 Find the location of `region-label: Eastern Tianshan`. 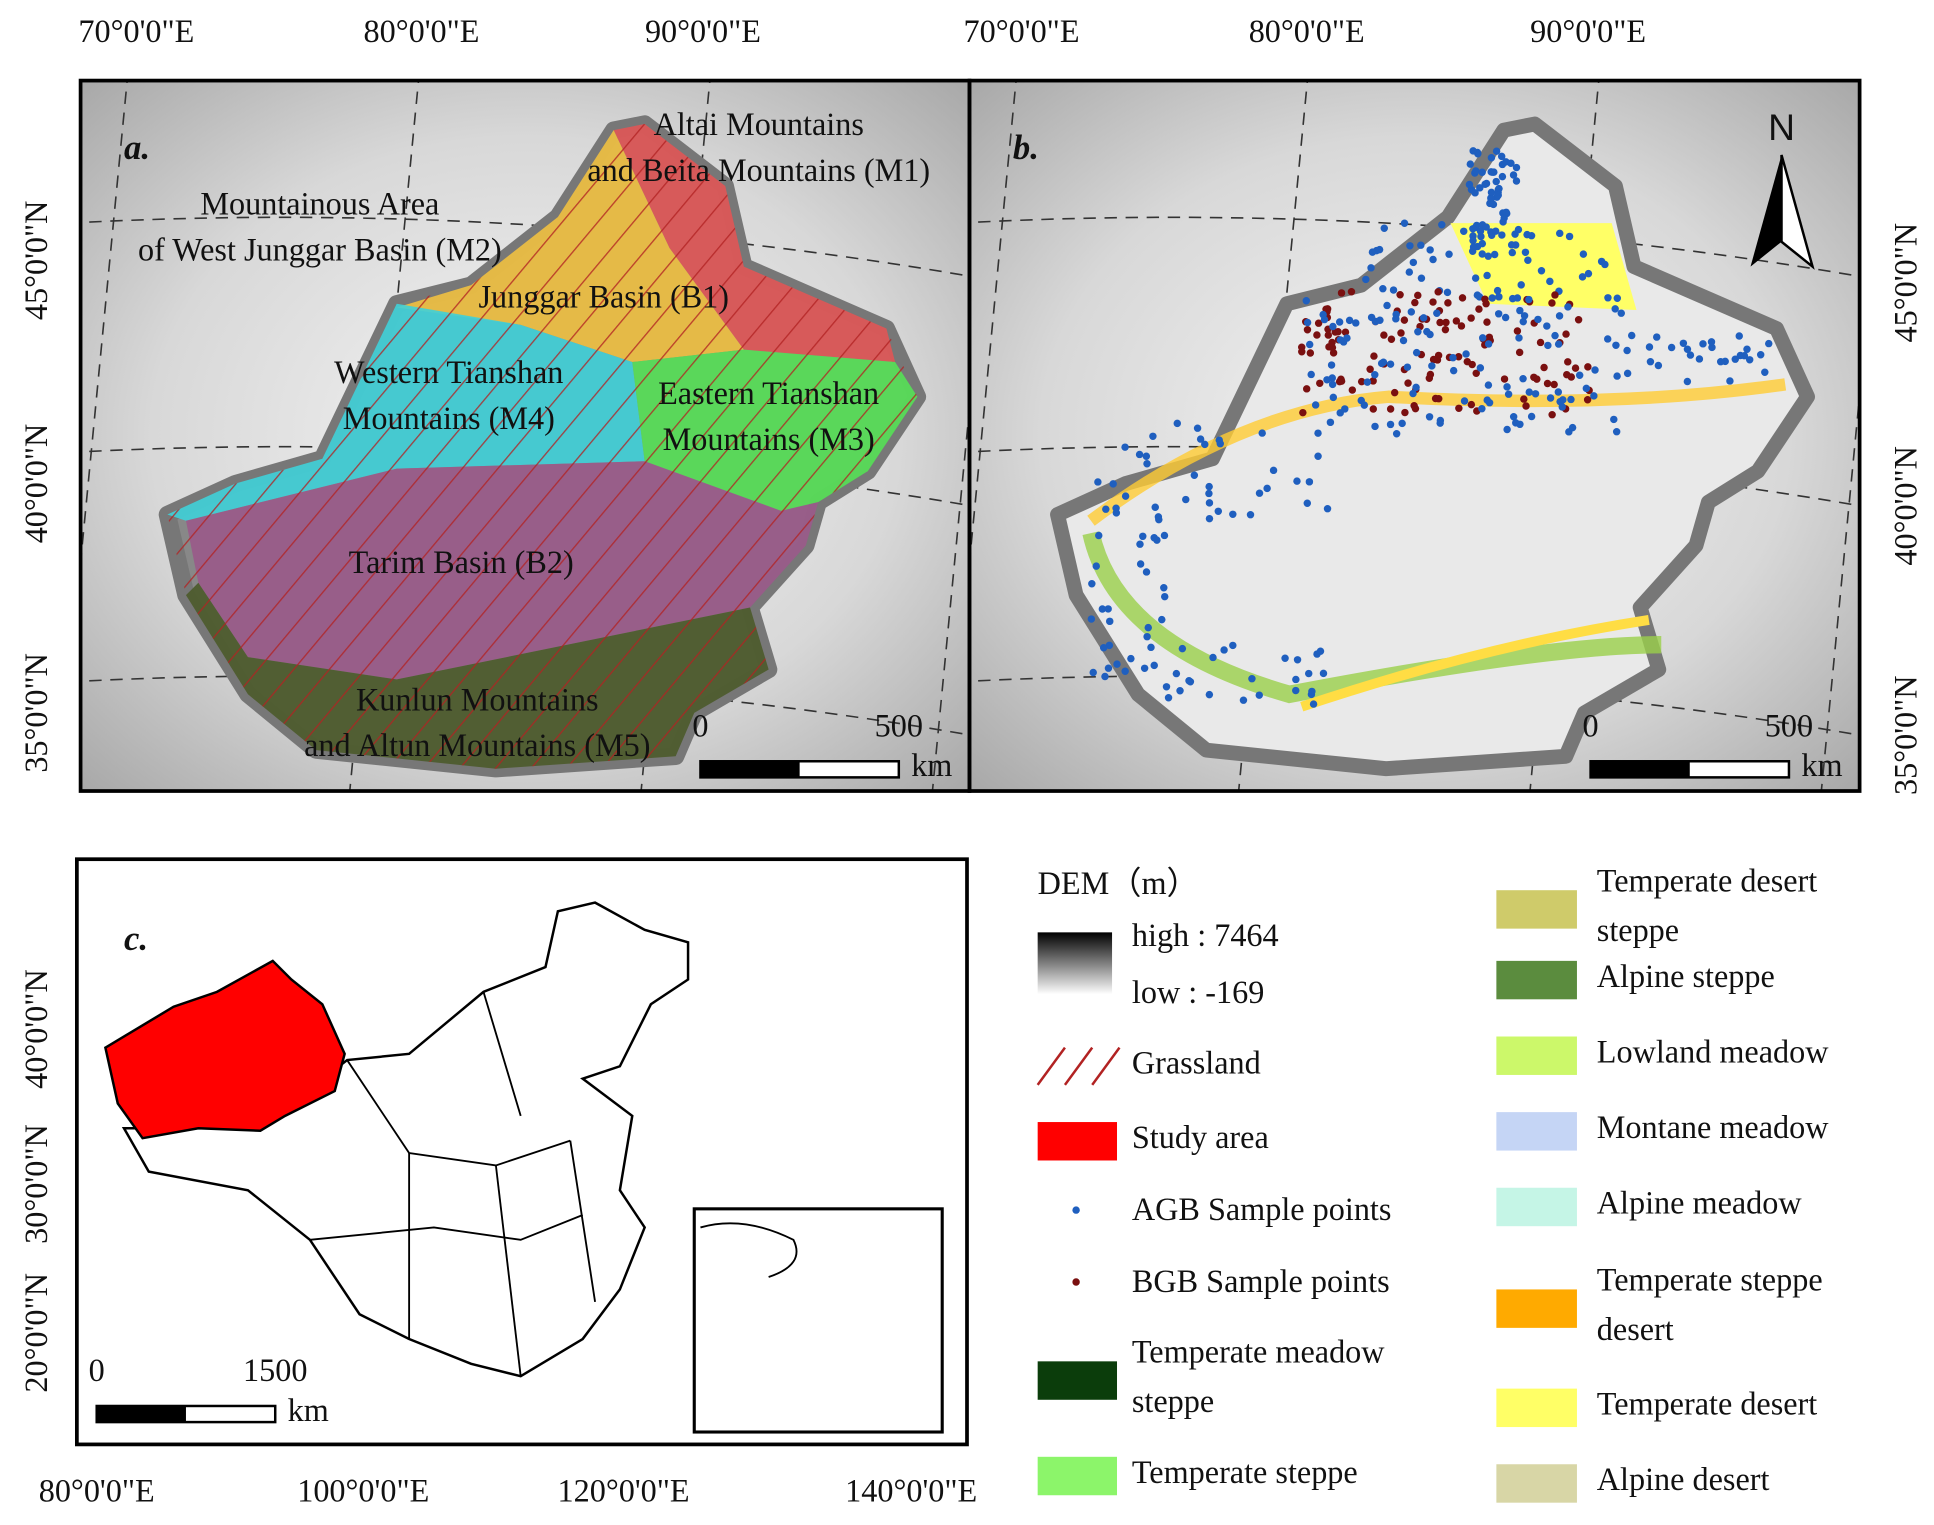

region-label: Eastern Tianshan is located at coordinates (768, 393).